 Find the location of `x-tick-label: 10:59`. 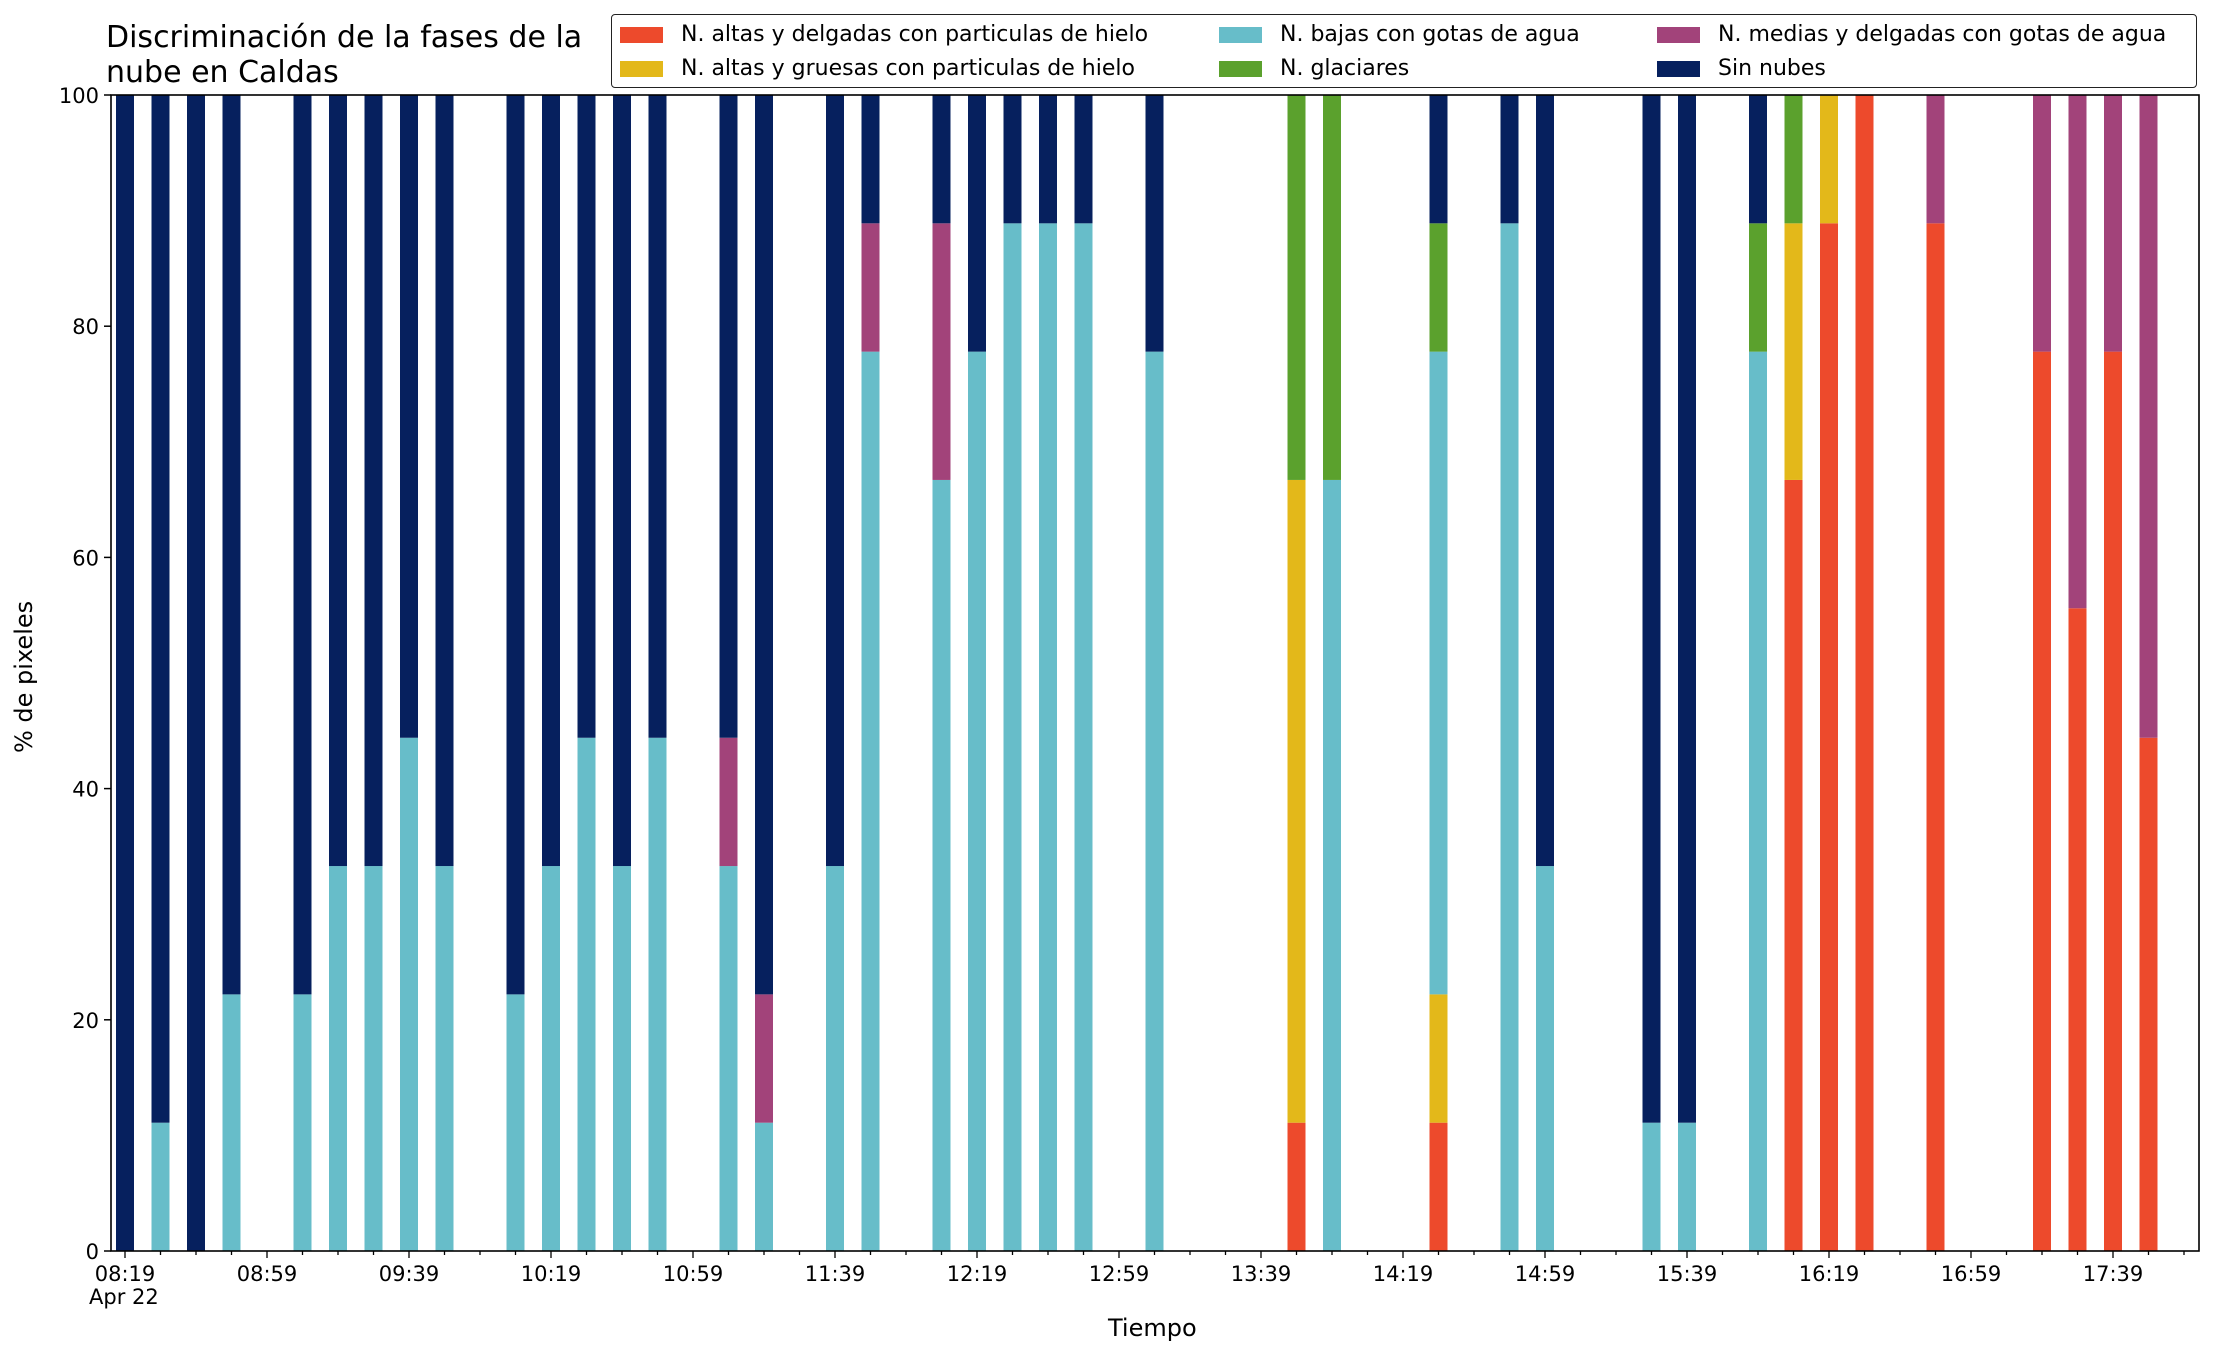

x-tick-label: 10:59 is located at coordinates (693, 1274).